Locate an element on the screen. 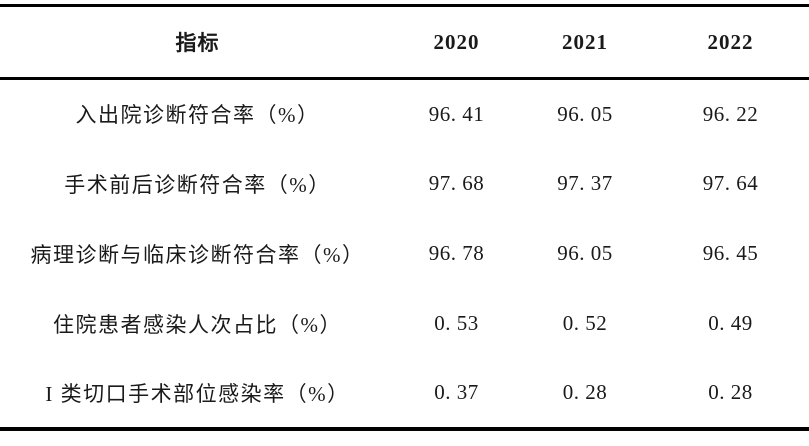  cell-value: 0. 52 is located at coordinates (585, 323).